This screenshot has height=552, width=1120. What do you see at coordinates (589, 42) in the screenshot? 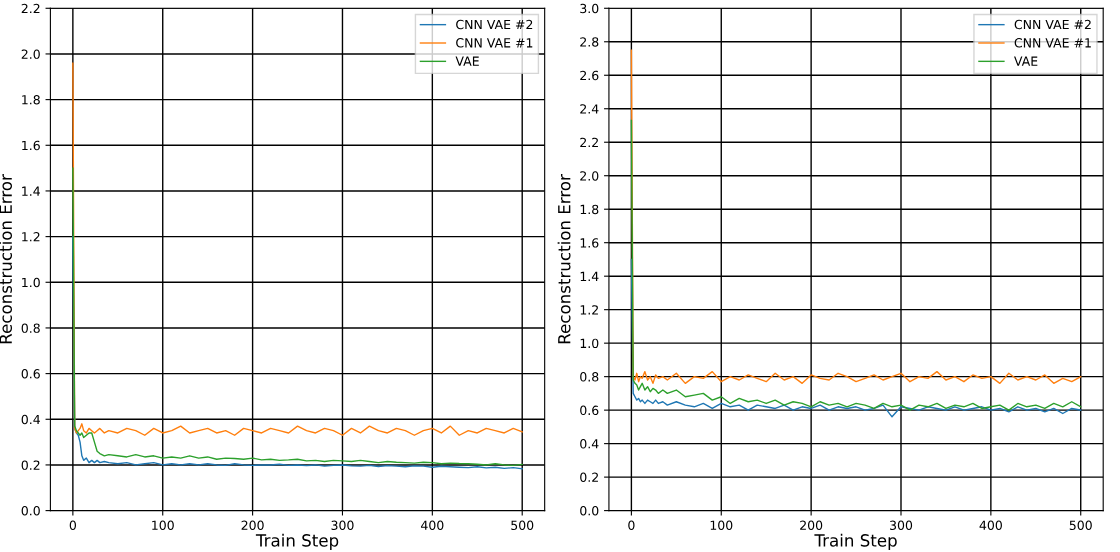
I see `y-tick-label: 2.8` at bounding box center [589, 42].